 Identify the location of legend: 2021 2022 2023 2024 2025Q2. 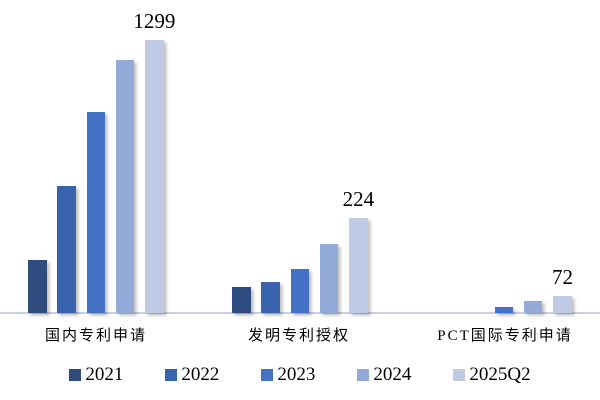
(300, 375).